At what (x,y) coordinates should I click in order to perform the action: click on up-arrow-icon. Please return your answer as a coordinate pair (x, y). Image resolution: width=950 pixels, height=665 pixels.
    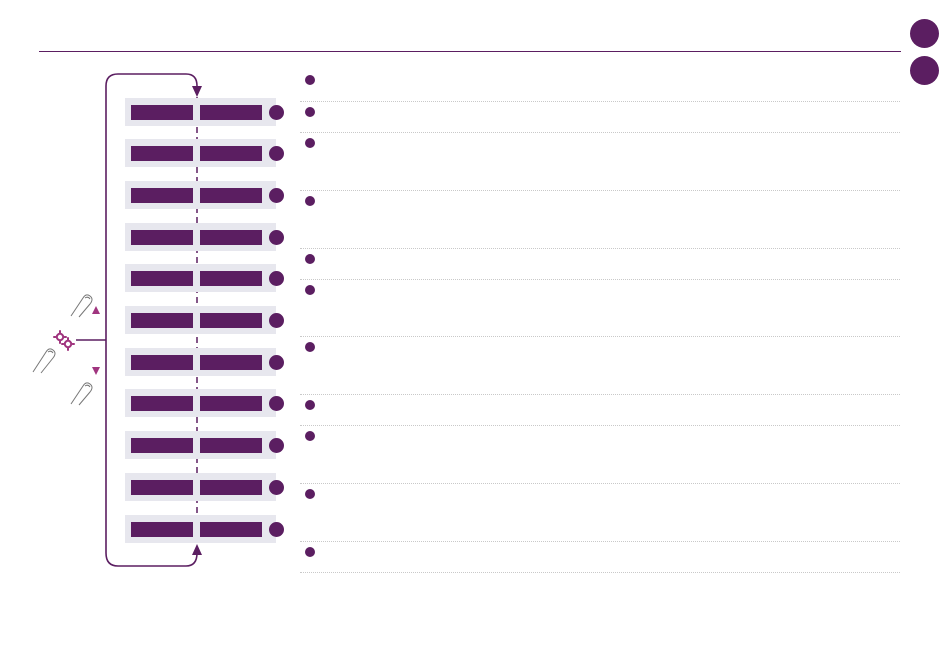
    Looking at the image, I should click on (96, 310).